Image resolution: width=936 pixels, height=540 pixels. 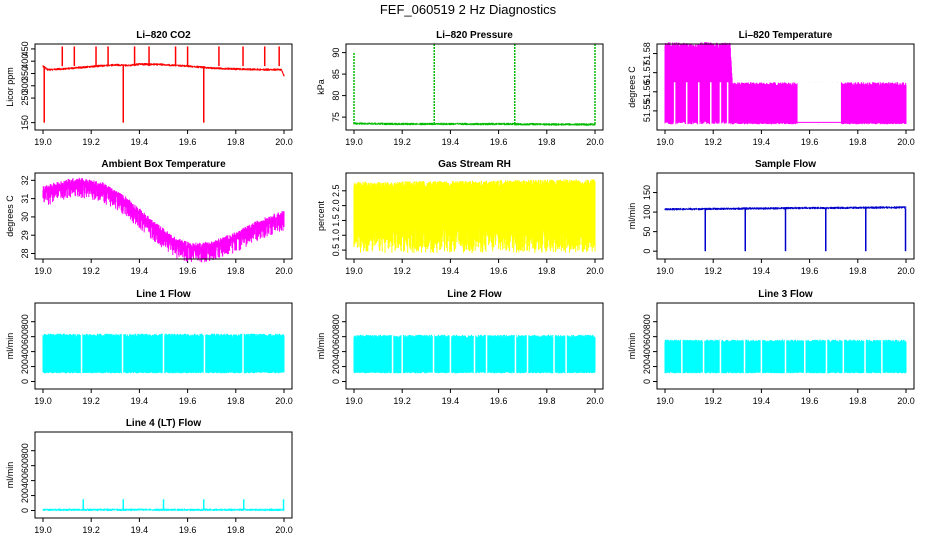 What do you see at coordinates (25, 217) in the screenshot?
I see `y-tick-label: 30` at bounding box center [25, 217].